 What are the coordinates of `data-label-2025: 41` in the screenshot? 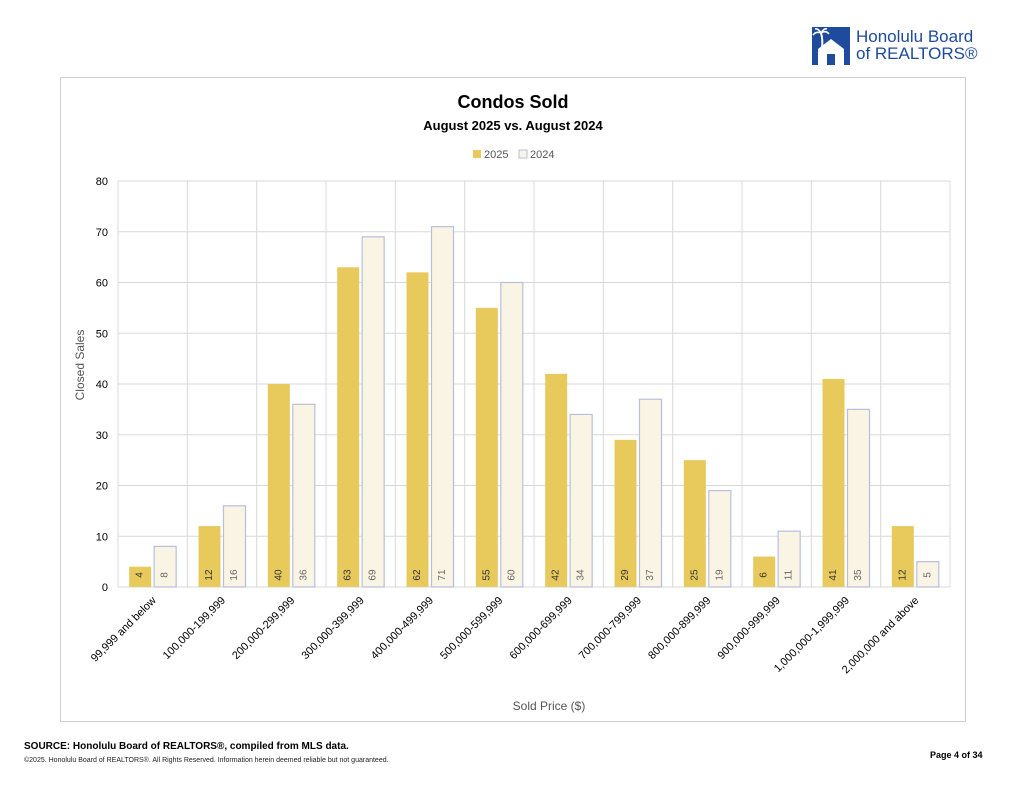 It's located at (833, 575).